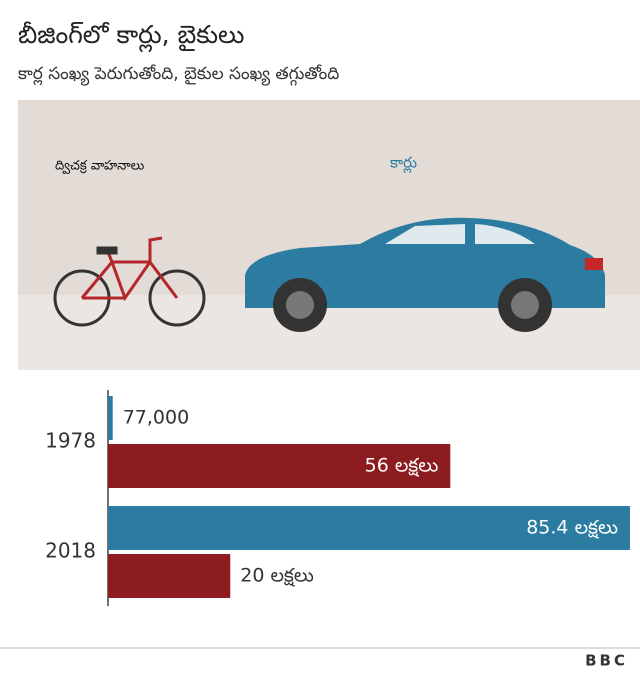 Image resolution: width=640 pixels, height=678 pixels. Describe the element at coordinates (403, 164) in the screenshot. I see `legend-label: కార్లు` at that location.